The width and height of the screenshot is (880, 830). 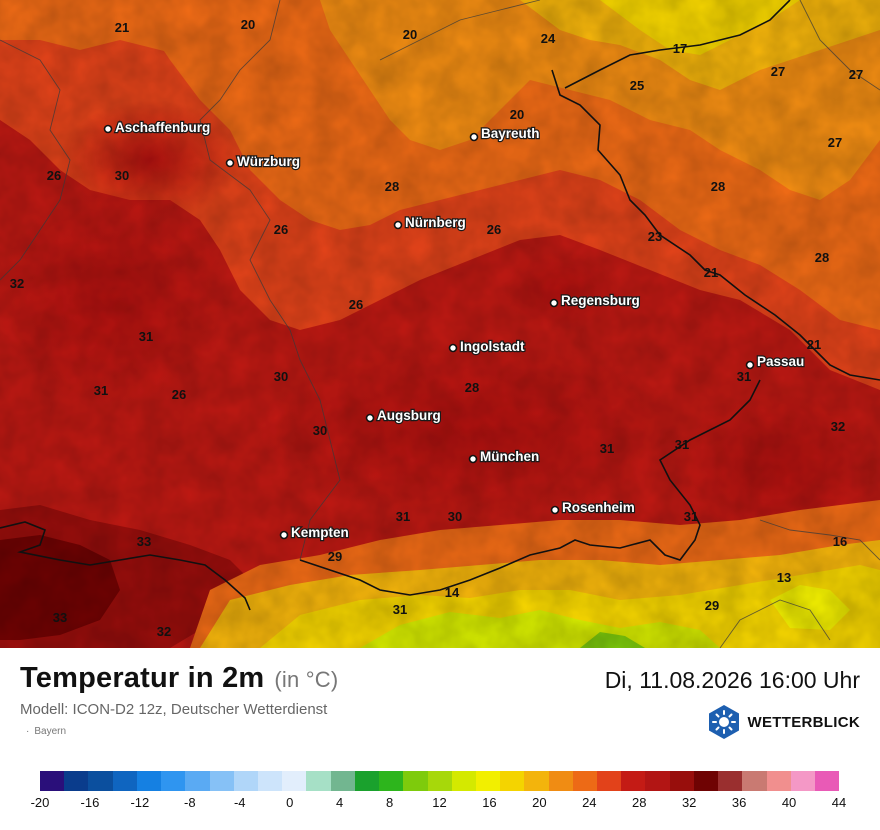 What do you see at coordinates (435, 222) in the screenshot?
I see `svg-text: Nürnberg` at bounding box center [435, 222].